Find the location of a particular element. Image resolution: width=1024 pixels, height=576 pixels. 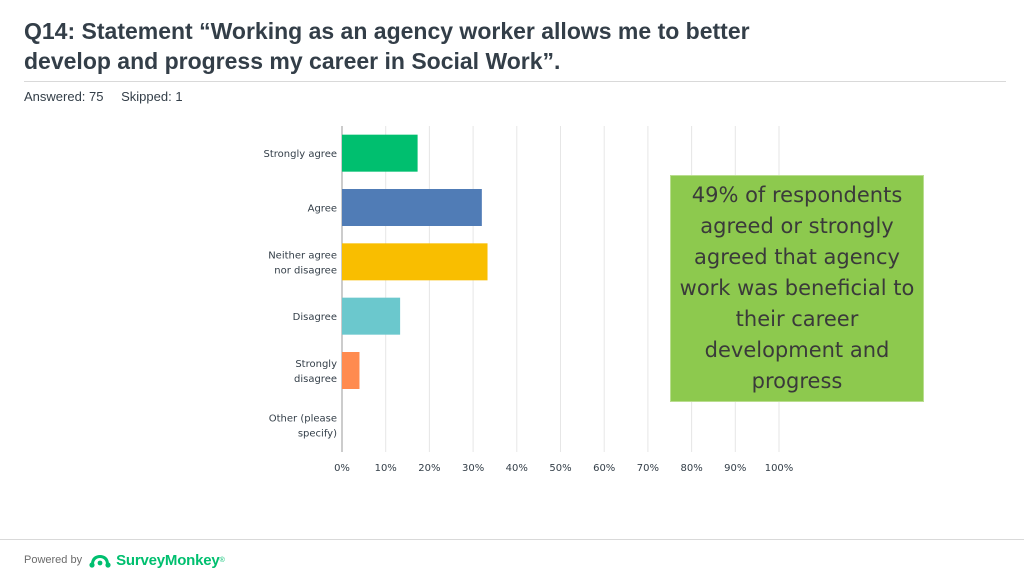

category-label: Strongly agree is located at coordinates (300, 154).